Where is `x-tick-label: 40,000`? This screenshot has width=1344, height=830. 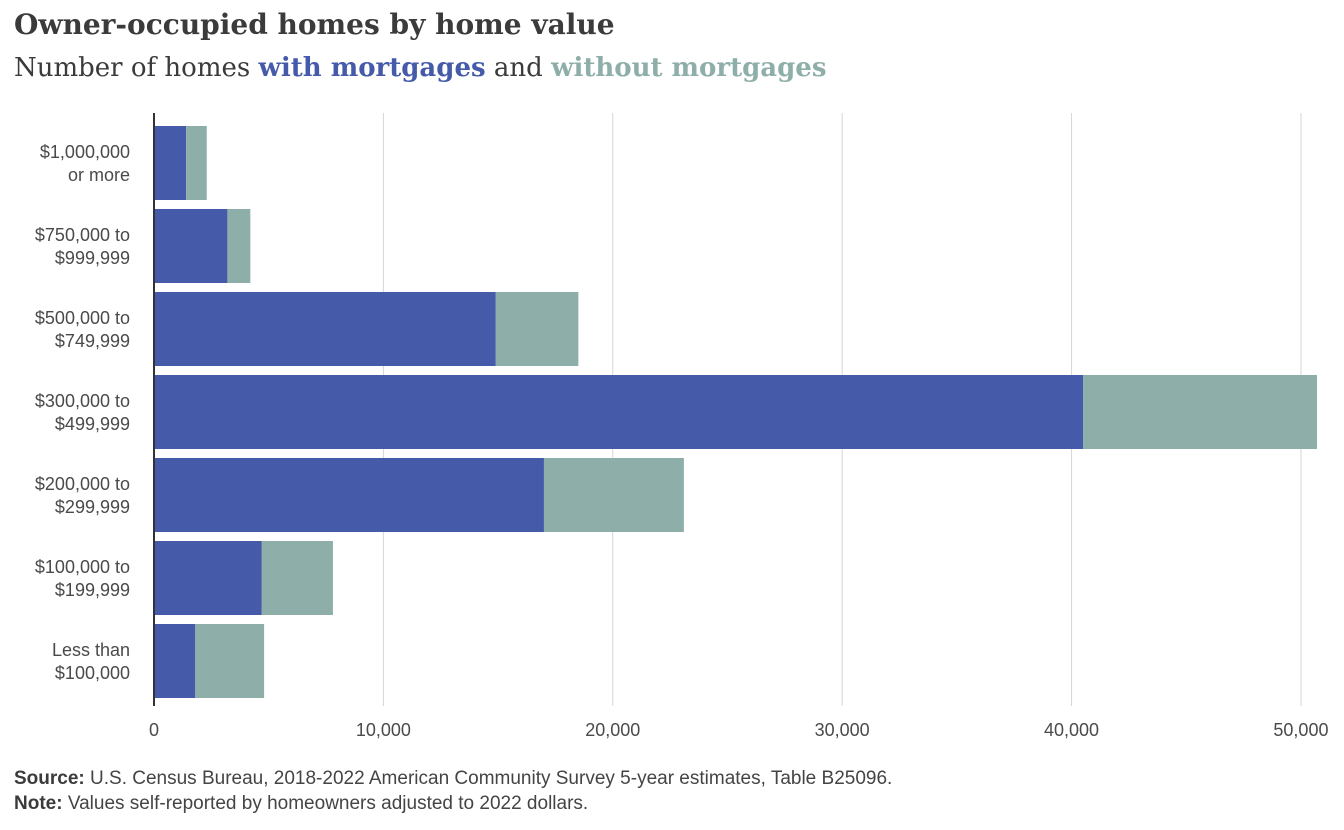
x-tick-label: 40,000 is located at coordinates (1071, 730).